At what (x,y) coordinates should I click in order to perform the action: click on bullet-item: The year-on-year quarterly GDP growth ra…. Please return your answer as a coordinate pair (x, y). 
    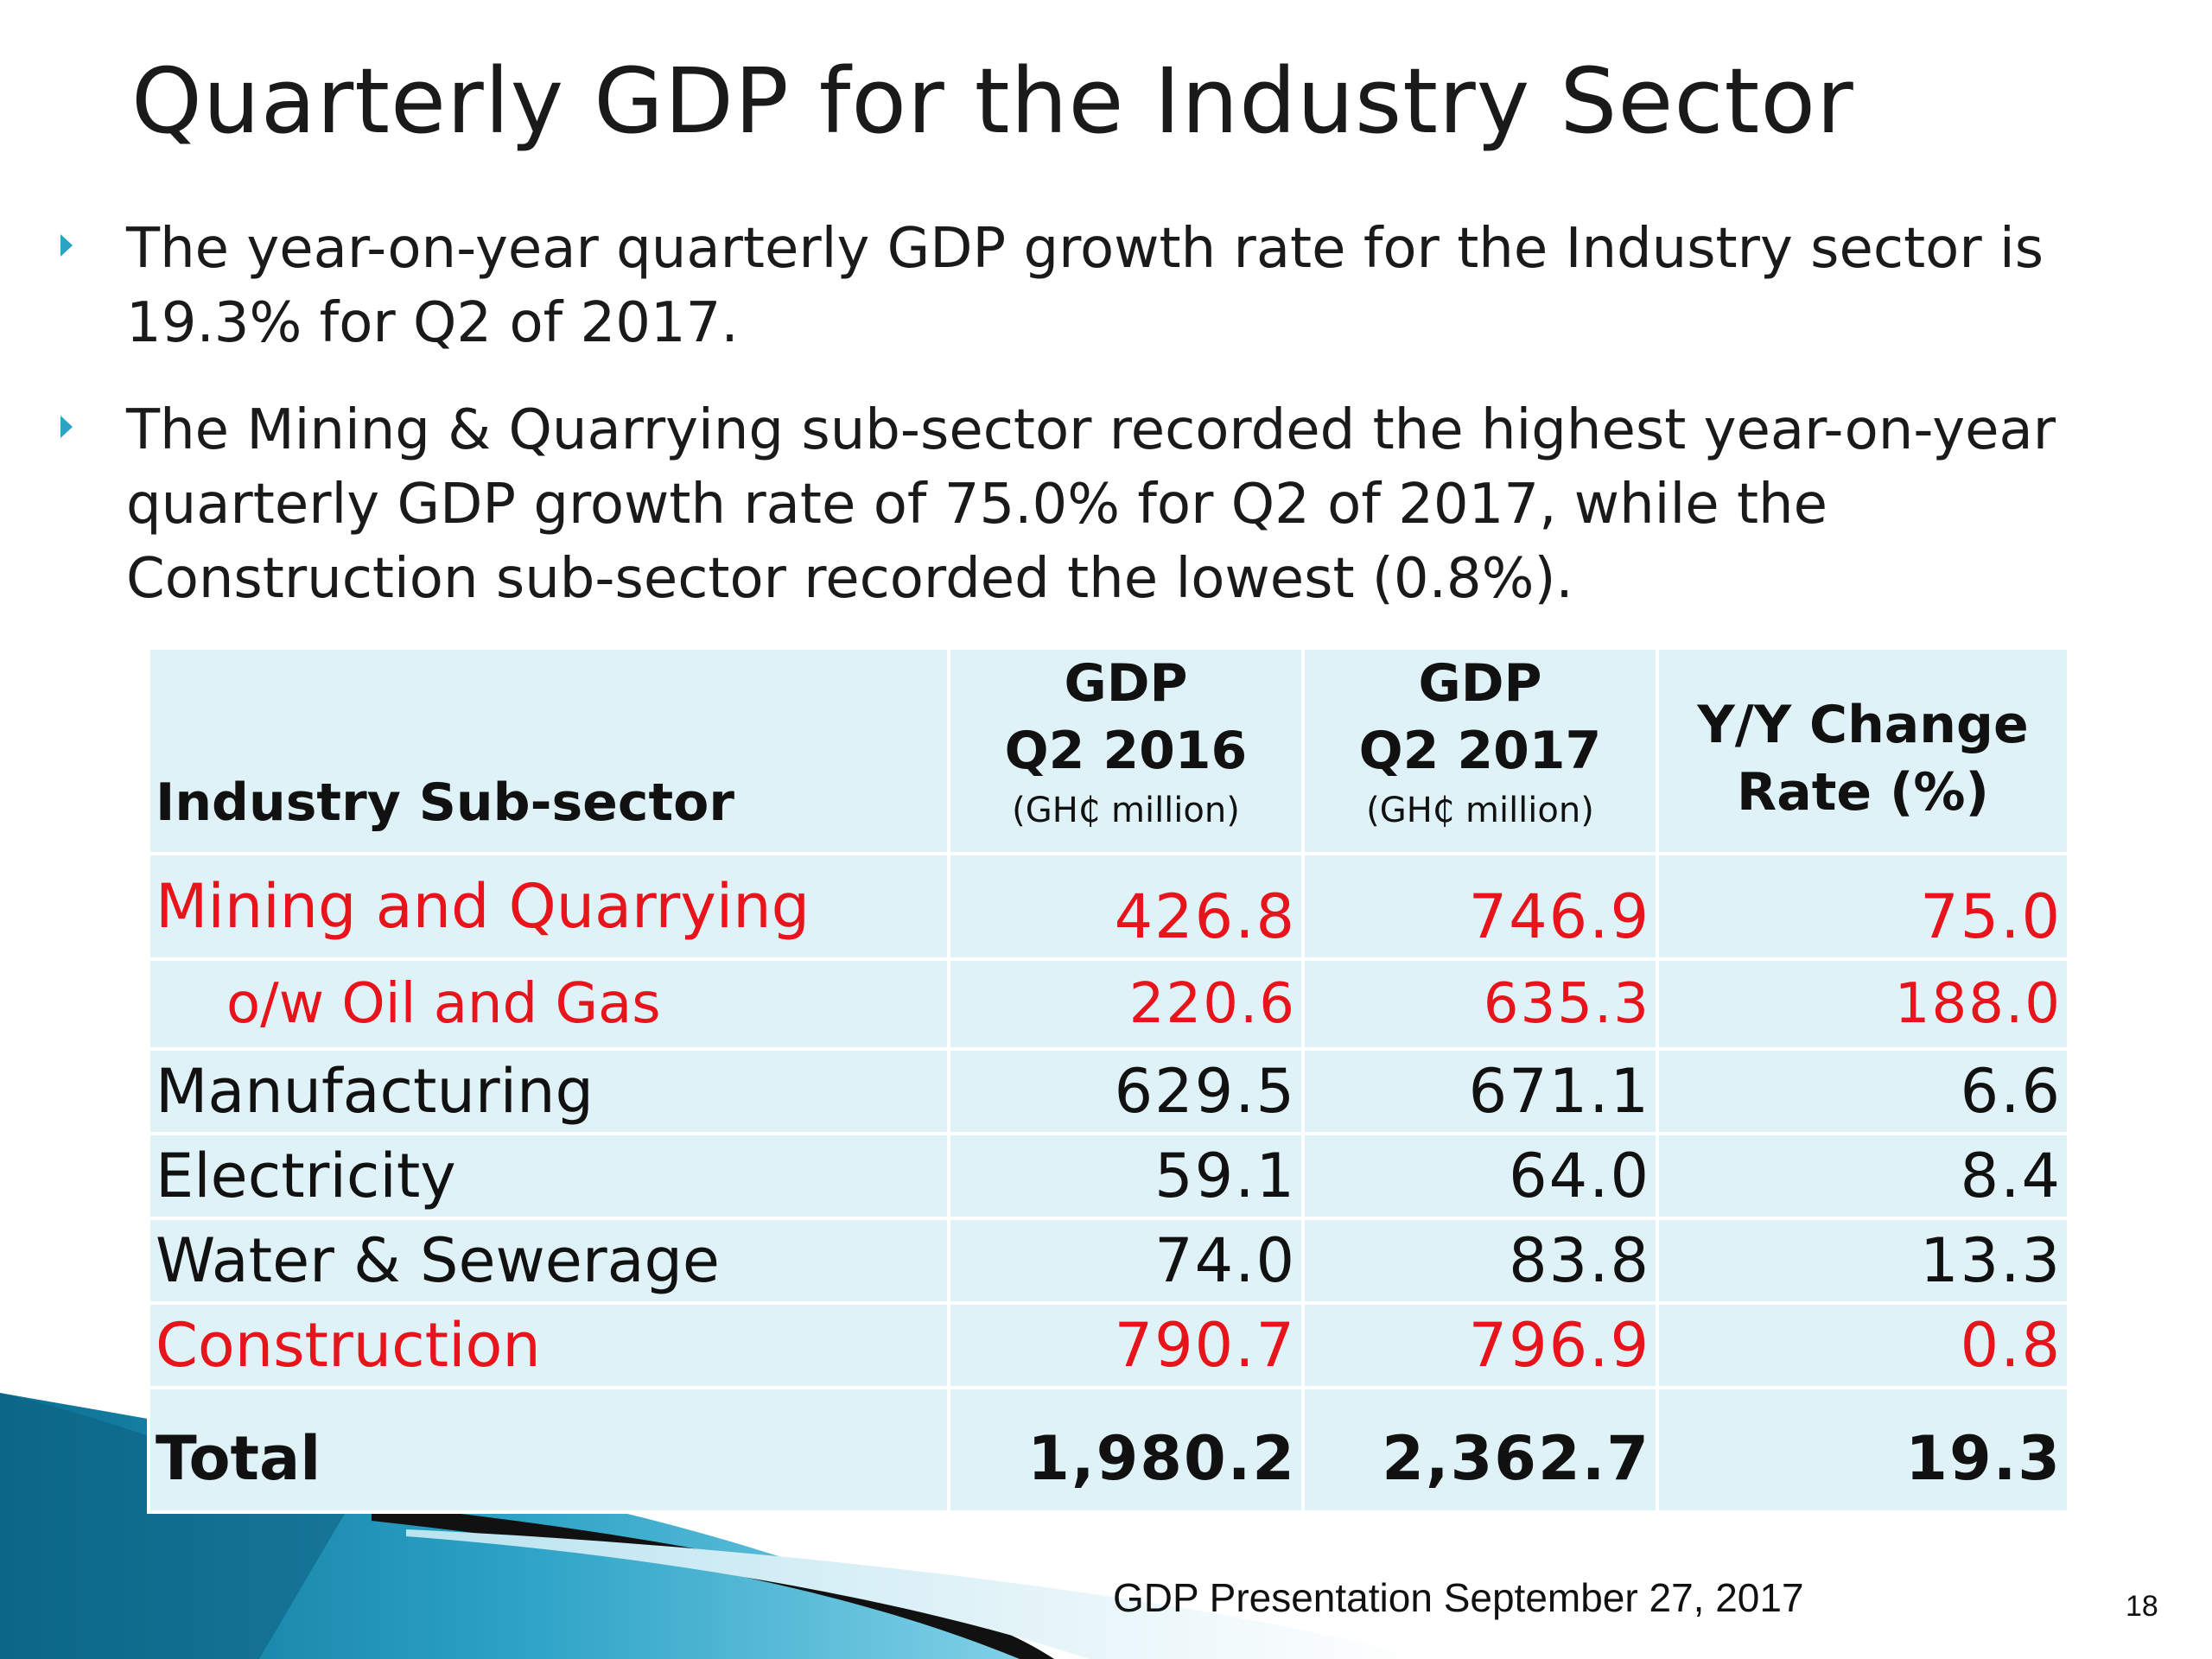
    Looking at the image, I should click on (1056, 286).